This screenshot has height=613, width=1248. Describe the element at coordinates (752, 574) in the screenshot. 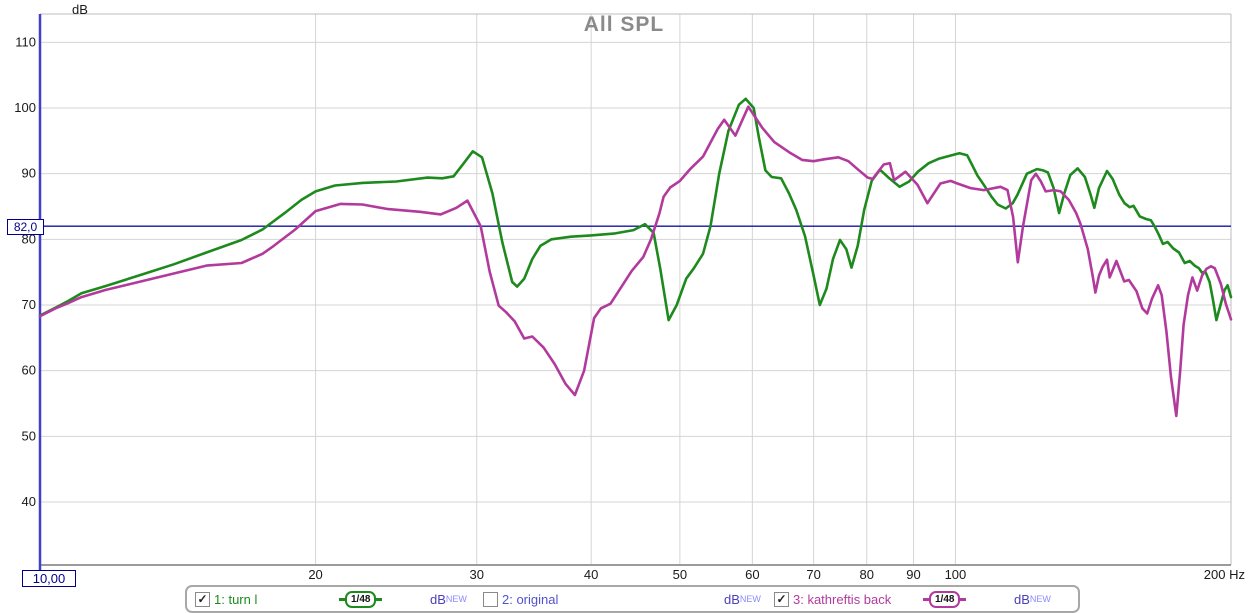

I see `x-tick-label: 60` at that location.